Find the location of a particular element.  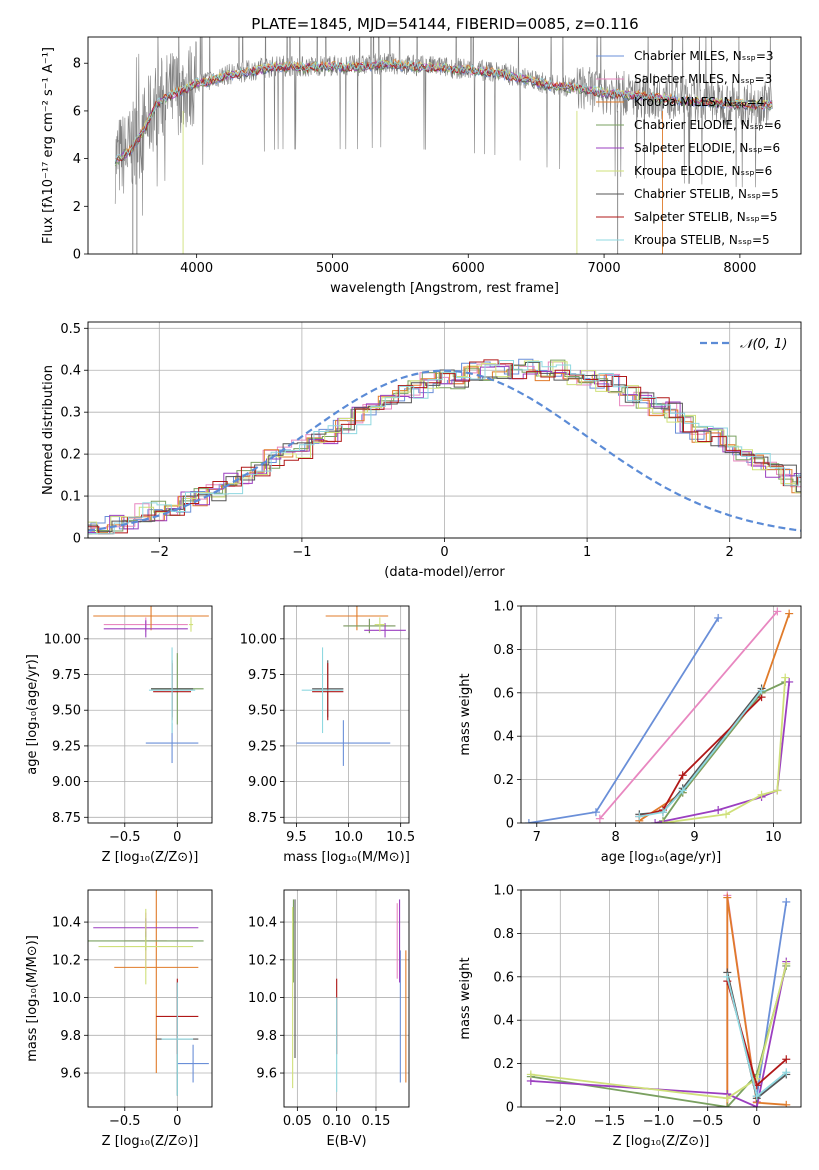

legend-entry: Chabrier STELIB, Nₛₛₚ=5 is located at coordinates (706, 194).